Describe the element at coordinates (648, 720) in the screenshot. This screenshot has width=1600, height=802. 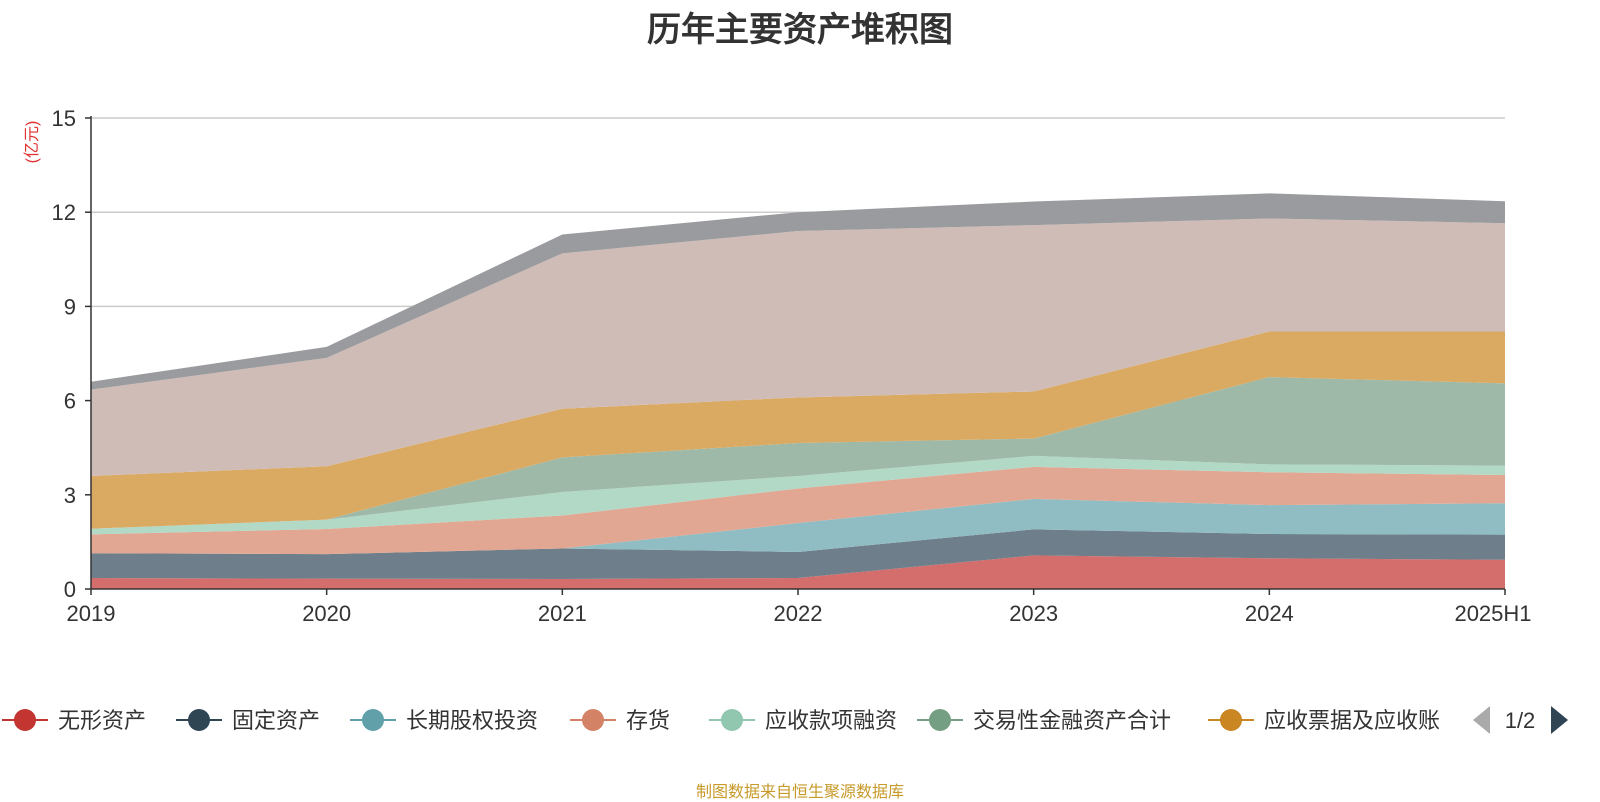
I see `legend-label: 存货` at that location.